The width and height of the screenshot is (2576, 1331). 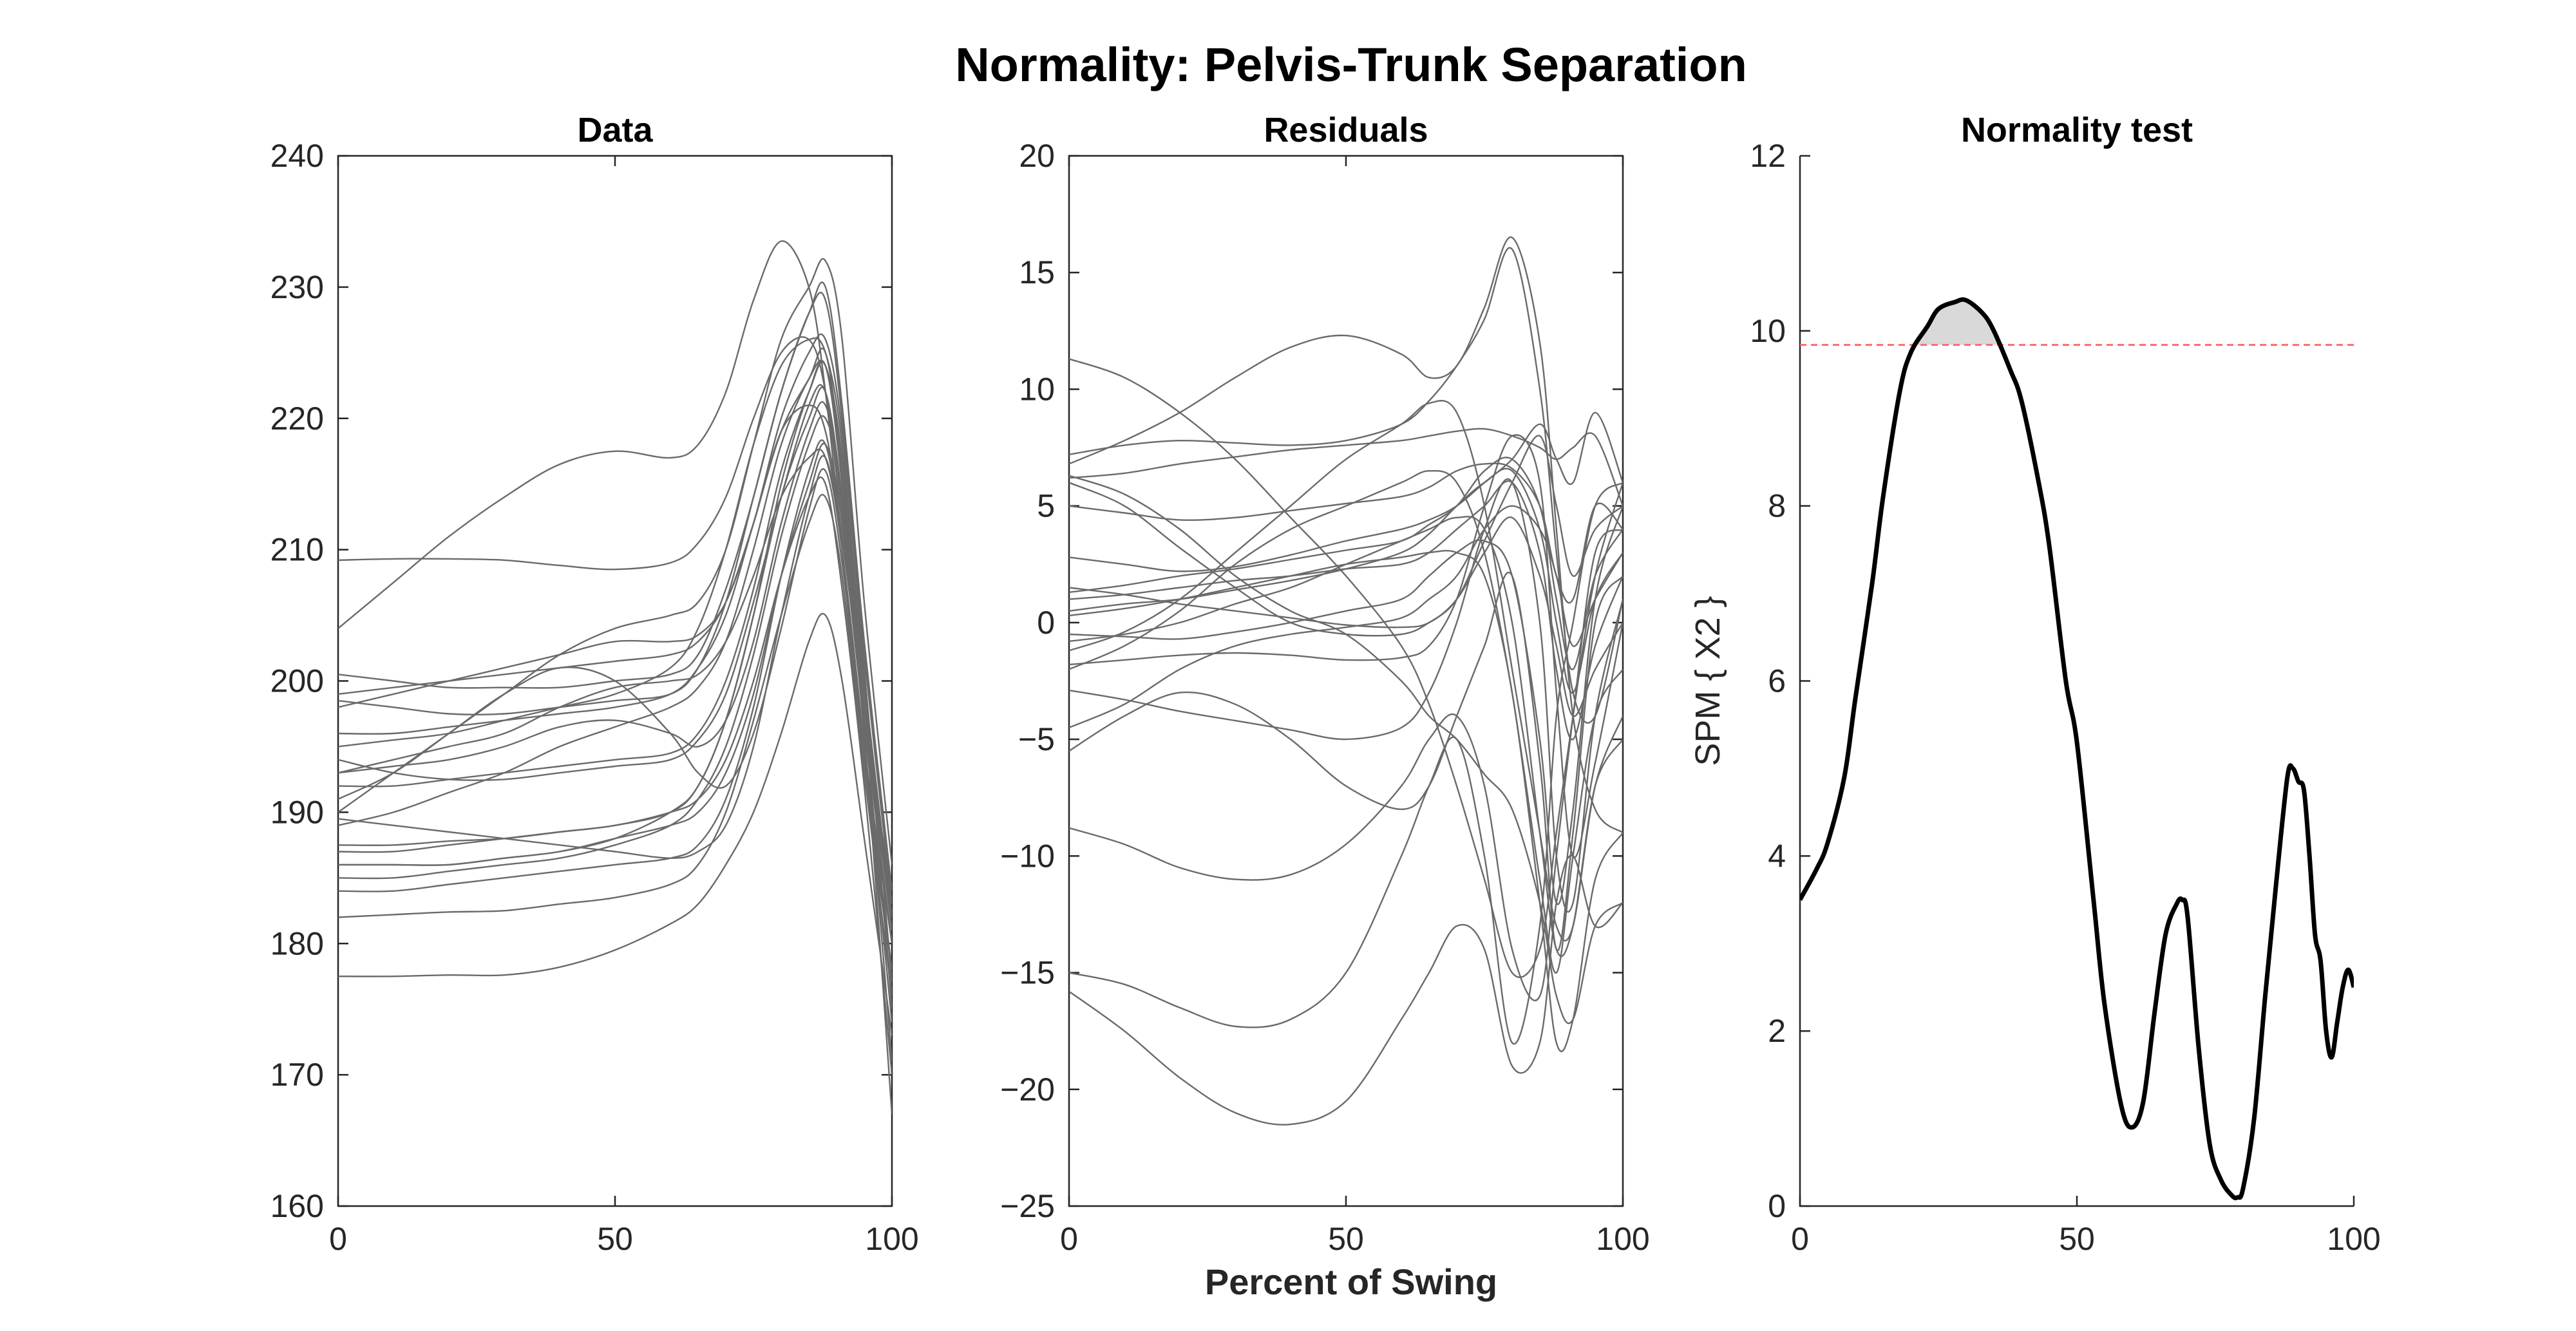 I want to click on shared-xlabel: Percent of Swing, so click(x=1351, y=1281).